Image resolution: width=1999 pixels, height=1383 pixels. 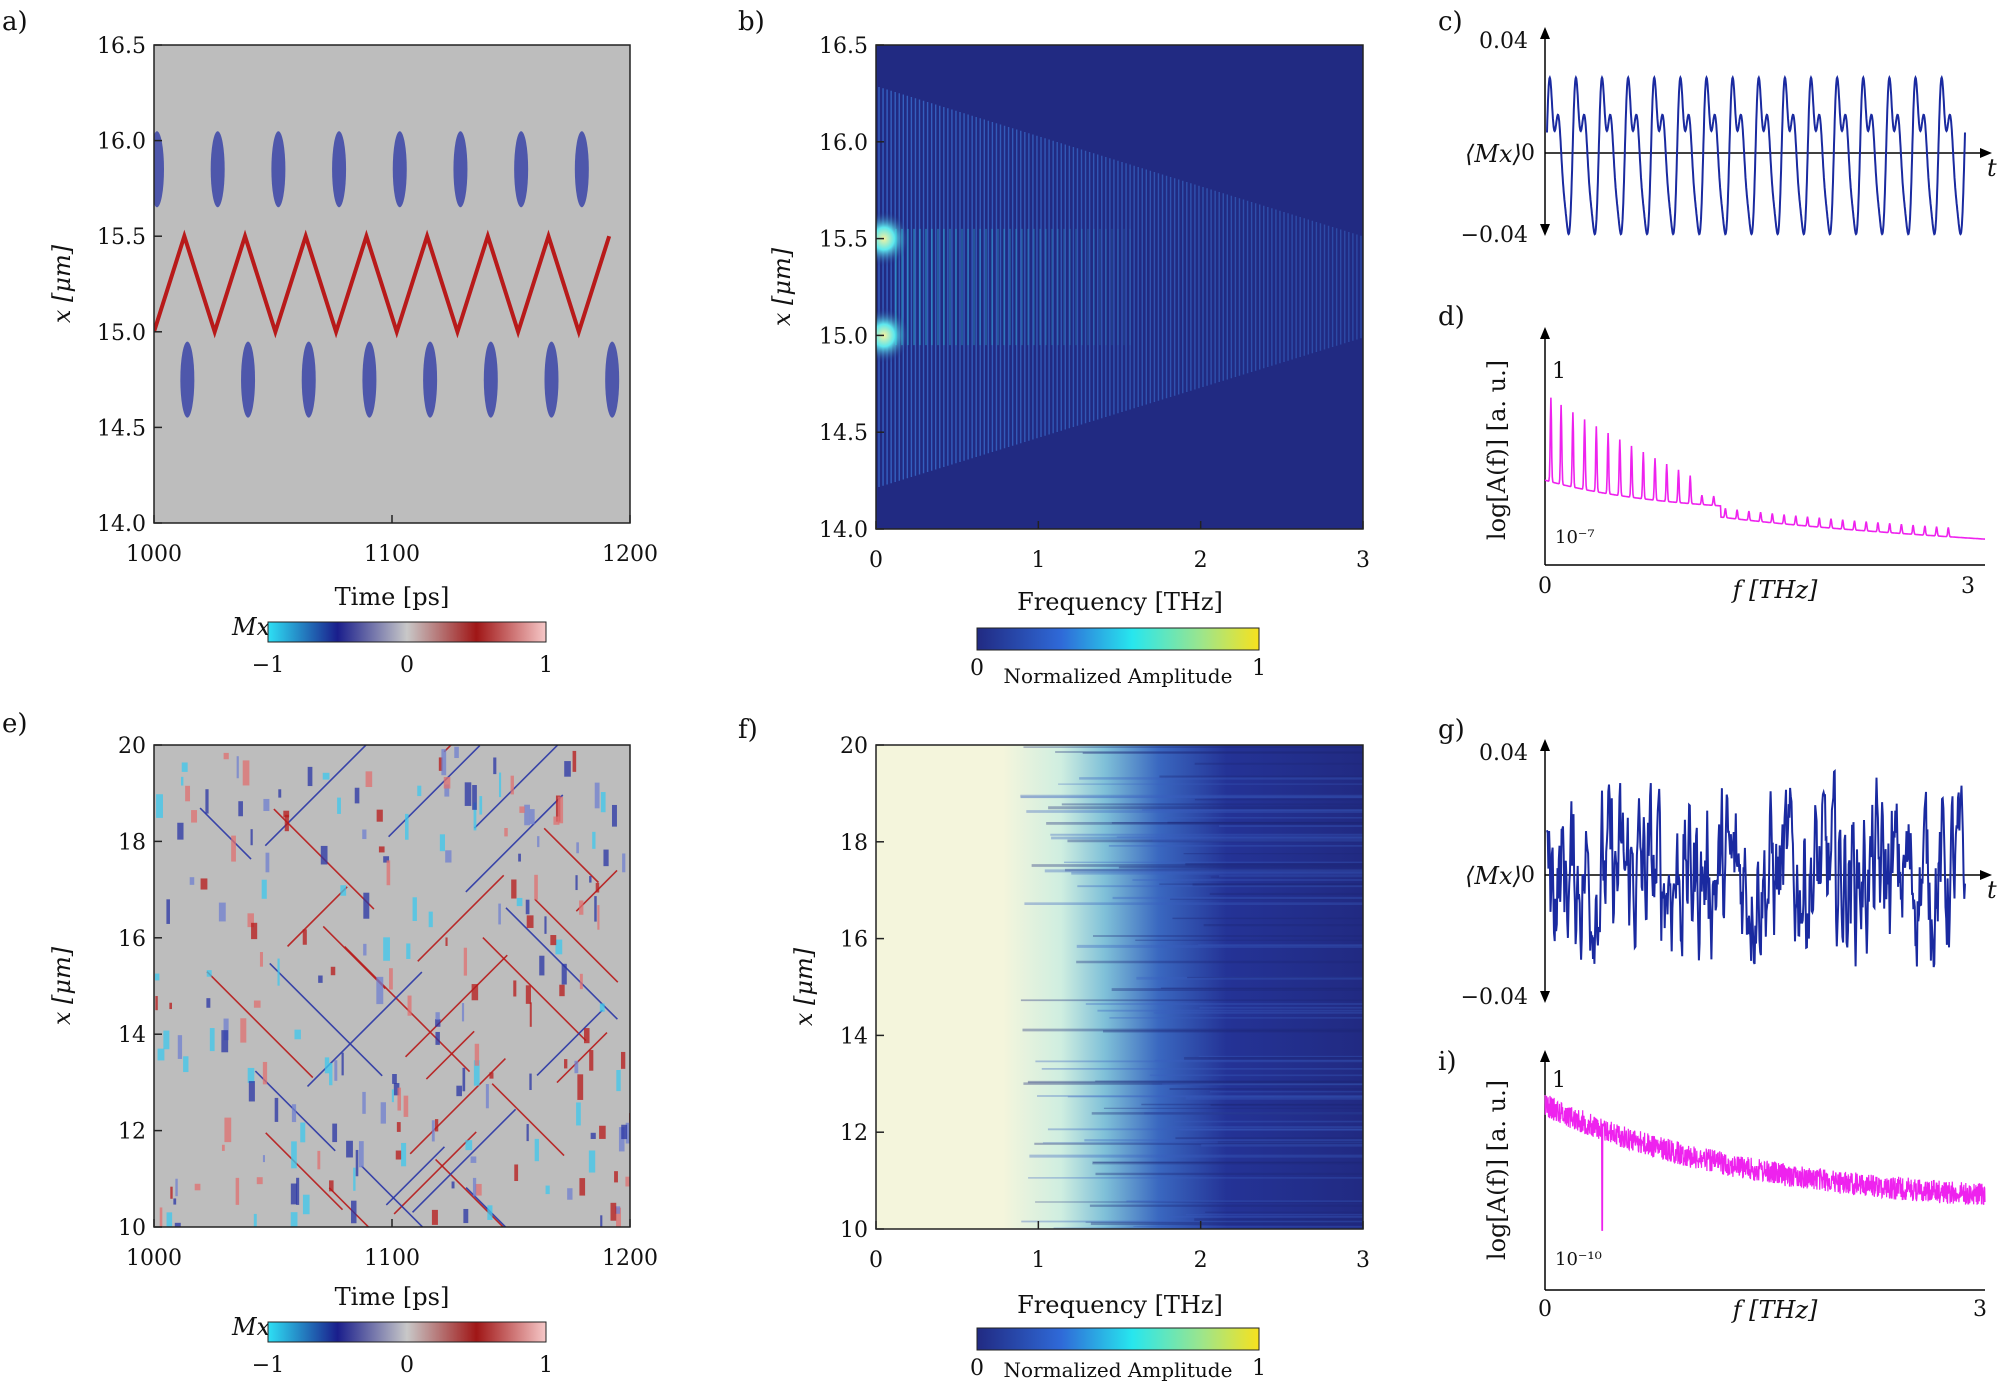 What do you see at coordinates (392, 597) in the screenshot?
I see `panel-a-xlabel: Time [ps]` at bounding box center [392, 597].